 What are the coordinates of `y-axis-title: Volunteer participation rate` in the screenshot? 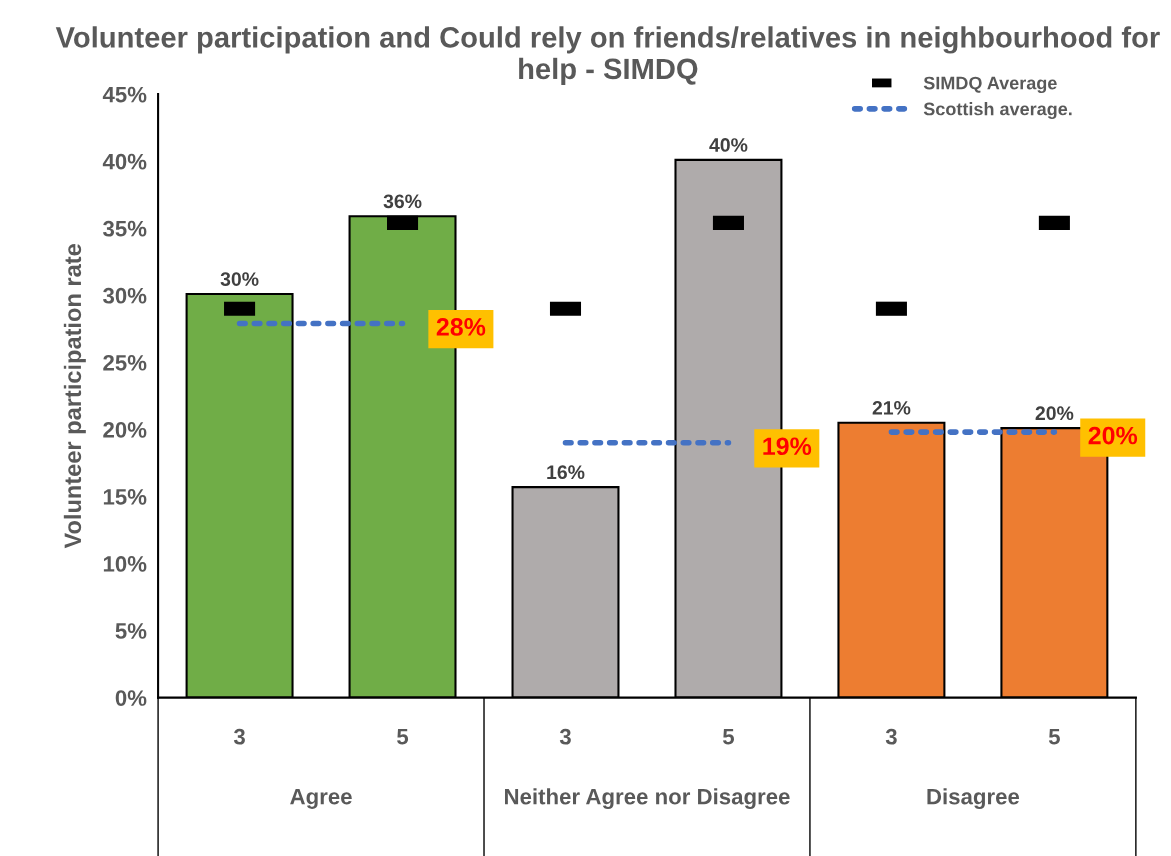 It's located at (74, 396).